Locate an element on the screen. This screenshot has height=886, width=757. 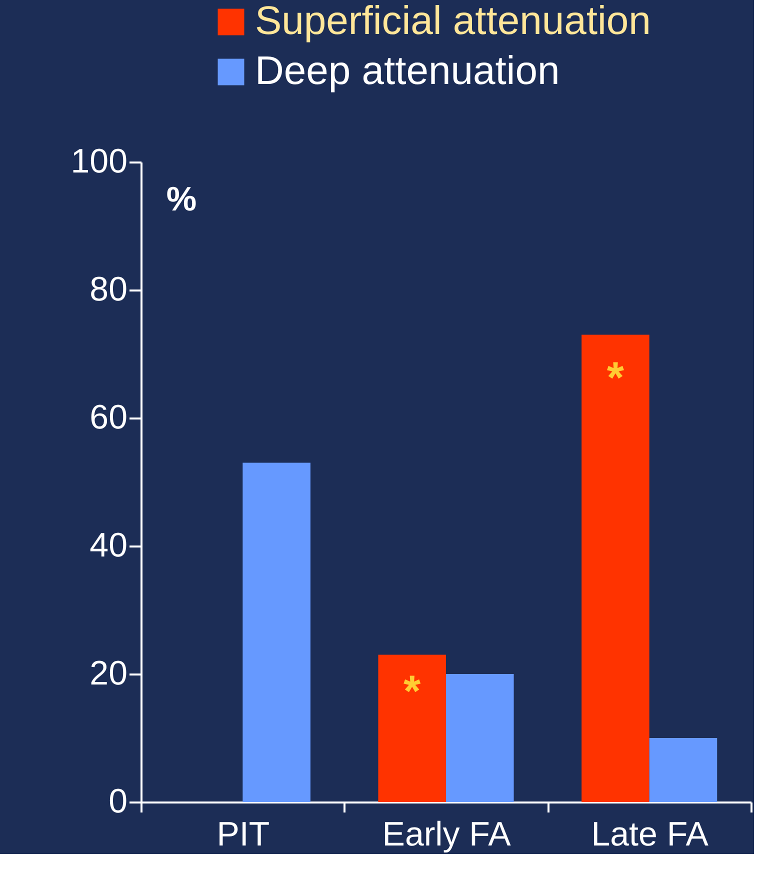
y-tick-label: 40 is located at coordinates (109, 545).